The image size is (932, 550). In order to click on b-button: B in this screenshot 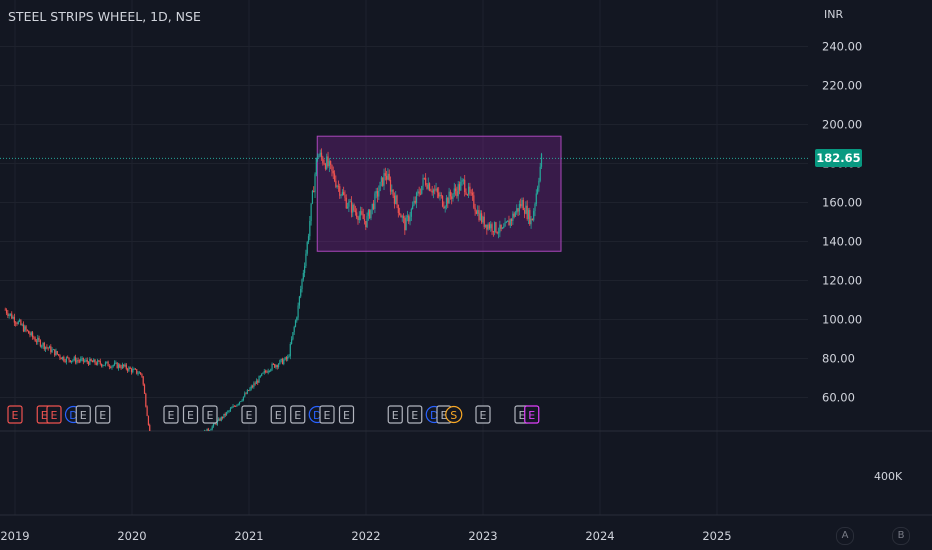, I will do `click(901, 536)`.